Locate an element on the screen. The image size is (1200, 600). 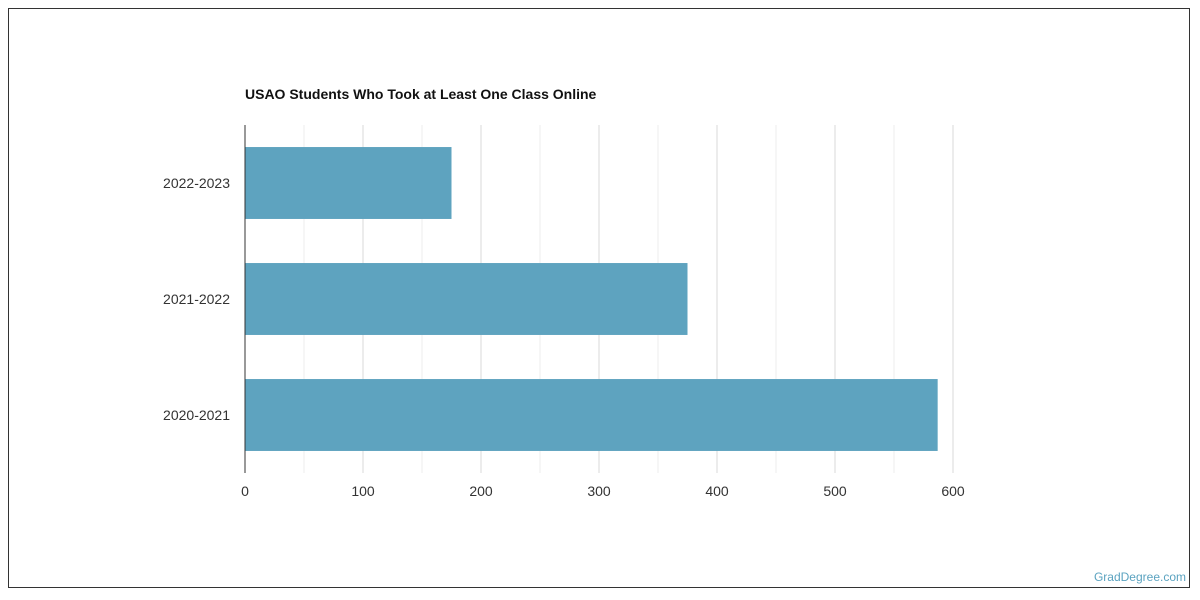
watermark: GradDegree.com is located at coordinates (1139, 577).